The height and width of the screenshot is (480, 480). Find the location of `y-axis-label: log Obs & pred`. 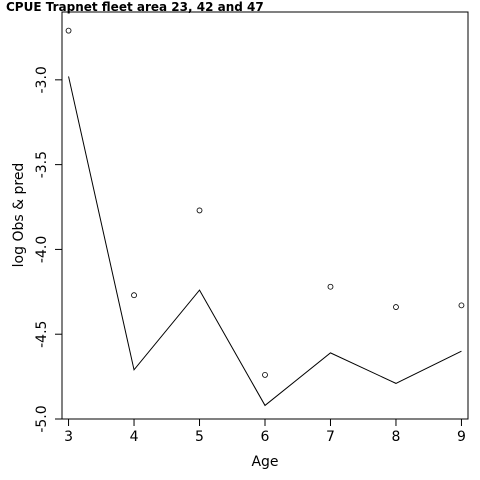

y-axis-label: log Obs & pred is located at coordinates (19, 215).